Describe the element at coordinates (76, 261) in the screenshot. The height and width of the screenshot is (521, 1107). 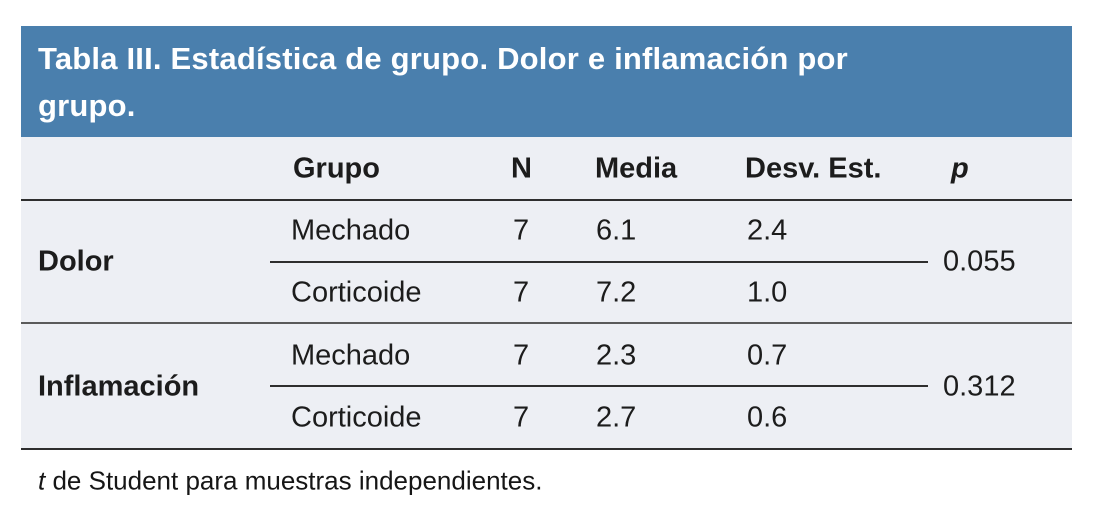
I see `group-label-dolor: Dolor` at that location.